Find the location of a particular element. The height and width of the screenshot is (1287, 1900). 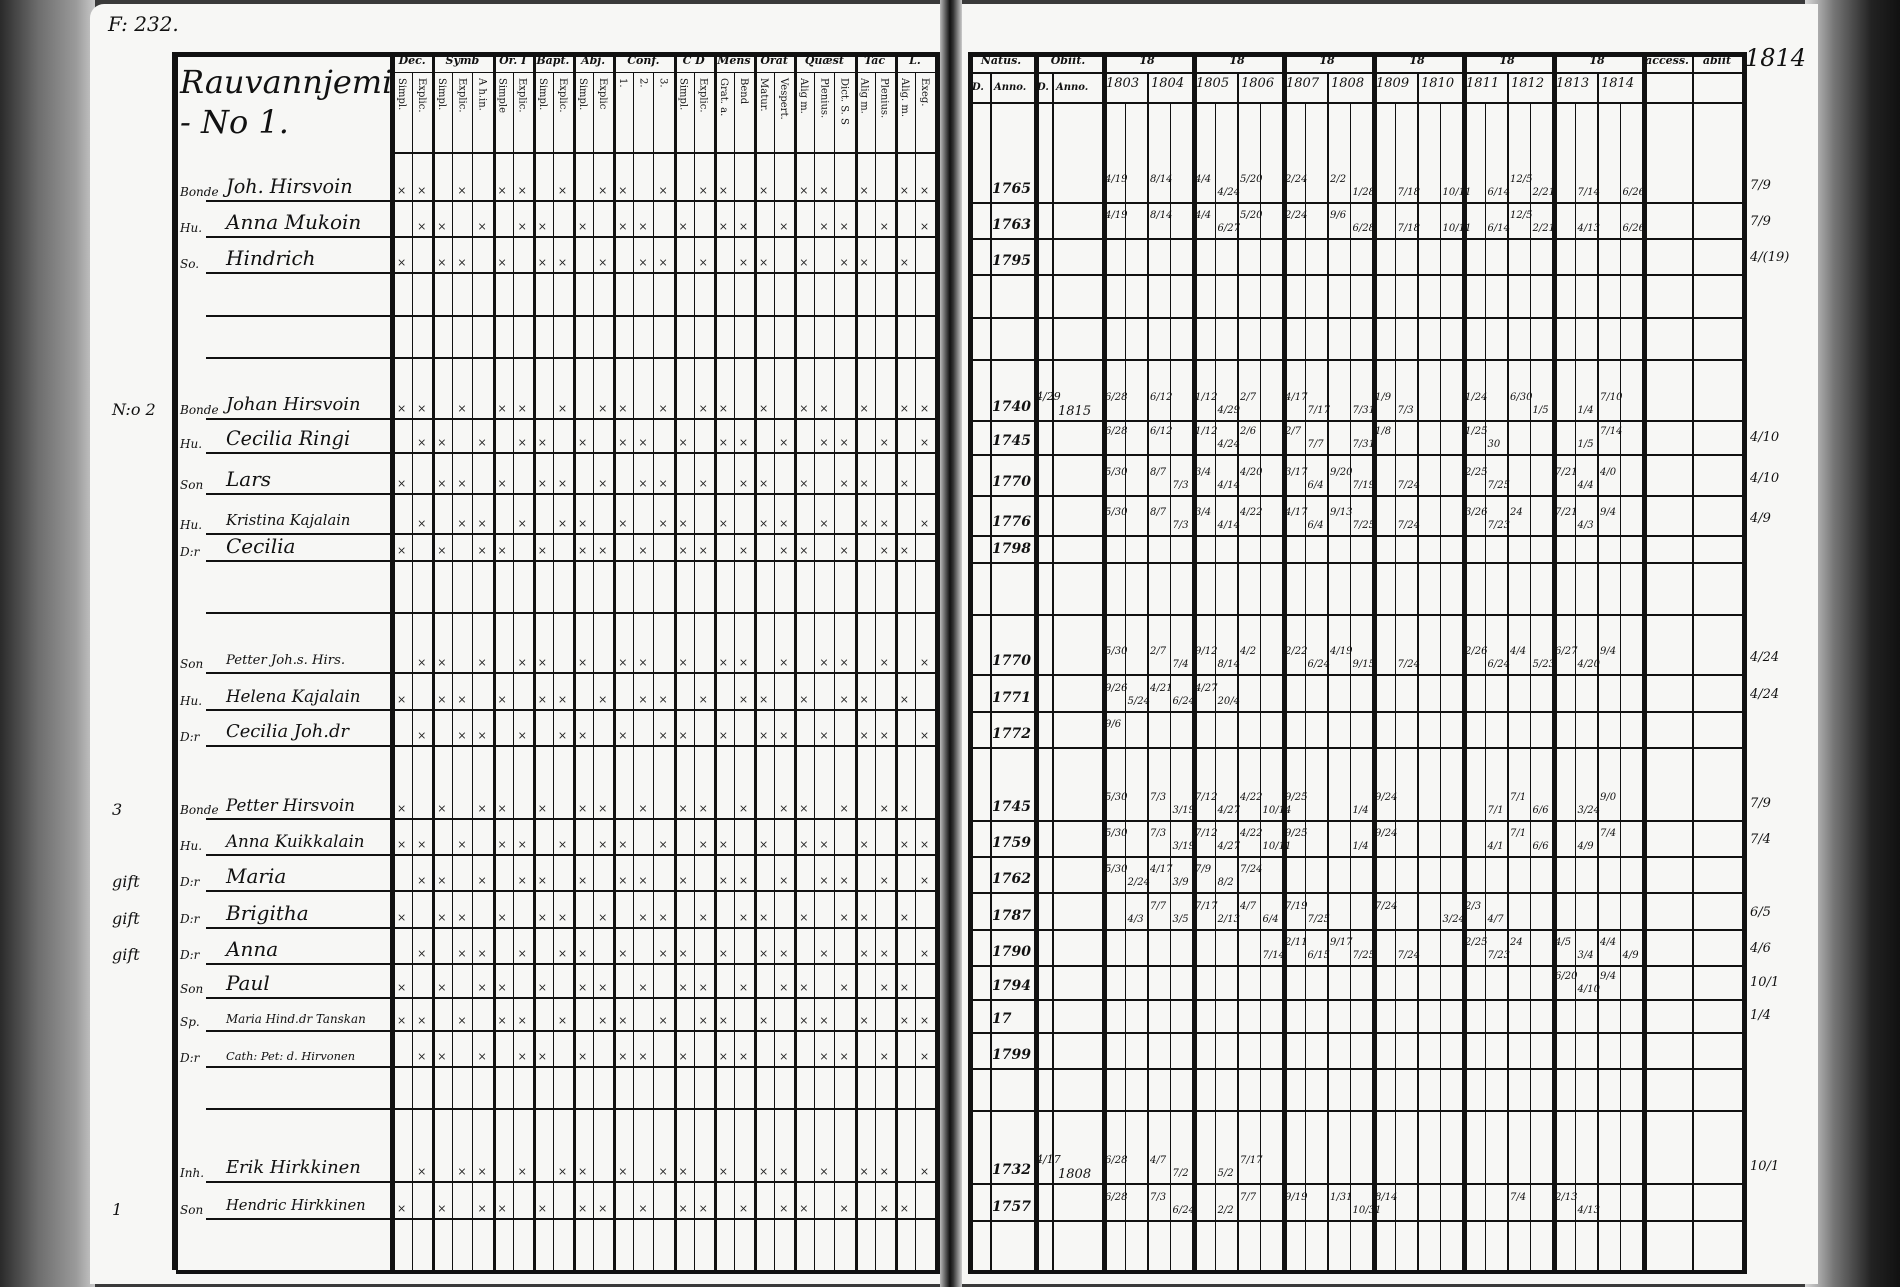

accessit-abiit-note: 7/9 is located at coordinates (1760, 803).